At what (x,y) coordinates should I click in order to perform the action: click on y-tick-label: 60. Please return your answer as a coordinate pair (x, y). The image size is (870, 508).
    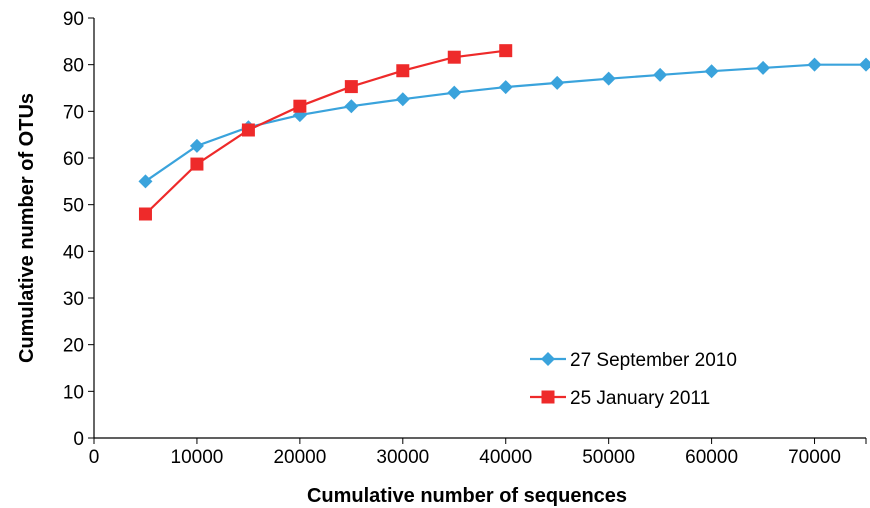
    Looking at the image, I should click on (73, 159).